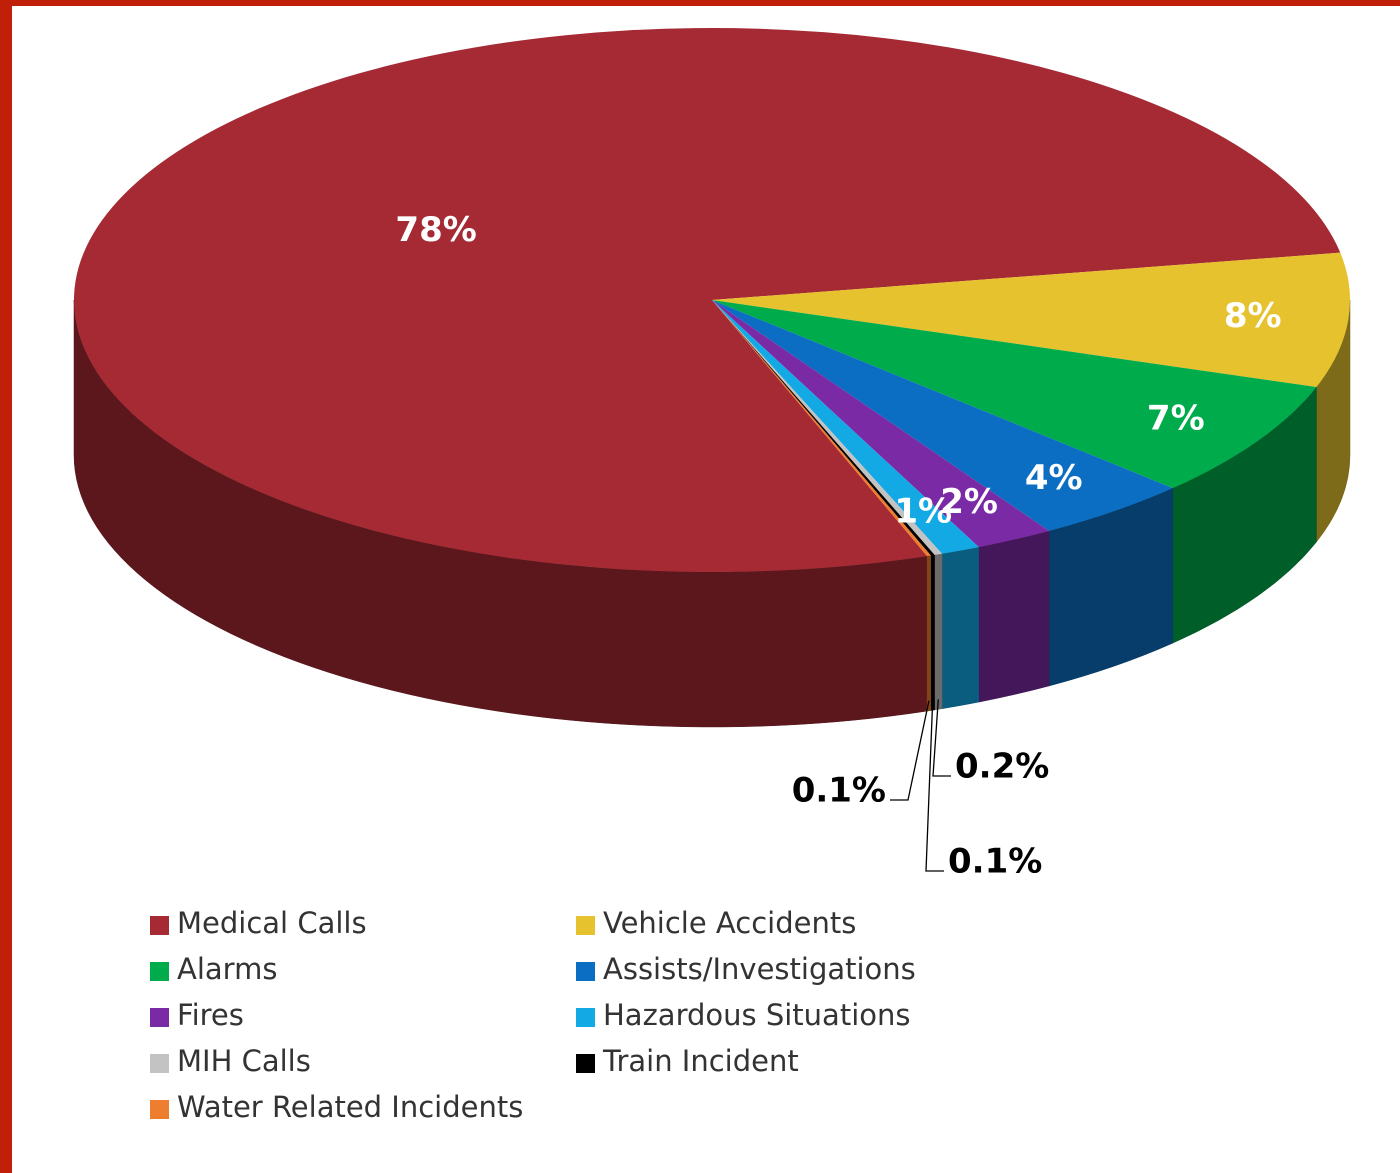  Describe the element at coordinates (227, 969) in the screenshot. I see `legend-label: Alarms` at that location.